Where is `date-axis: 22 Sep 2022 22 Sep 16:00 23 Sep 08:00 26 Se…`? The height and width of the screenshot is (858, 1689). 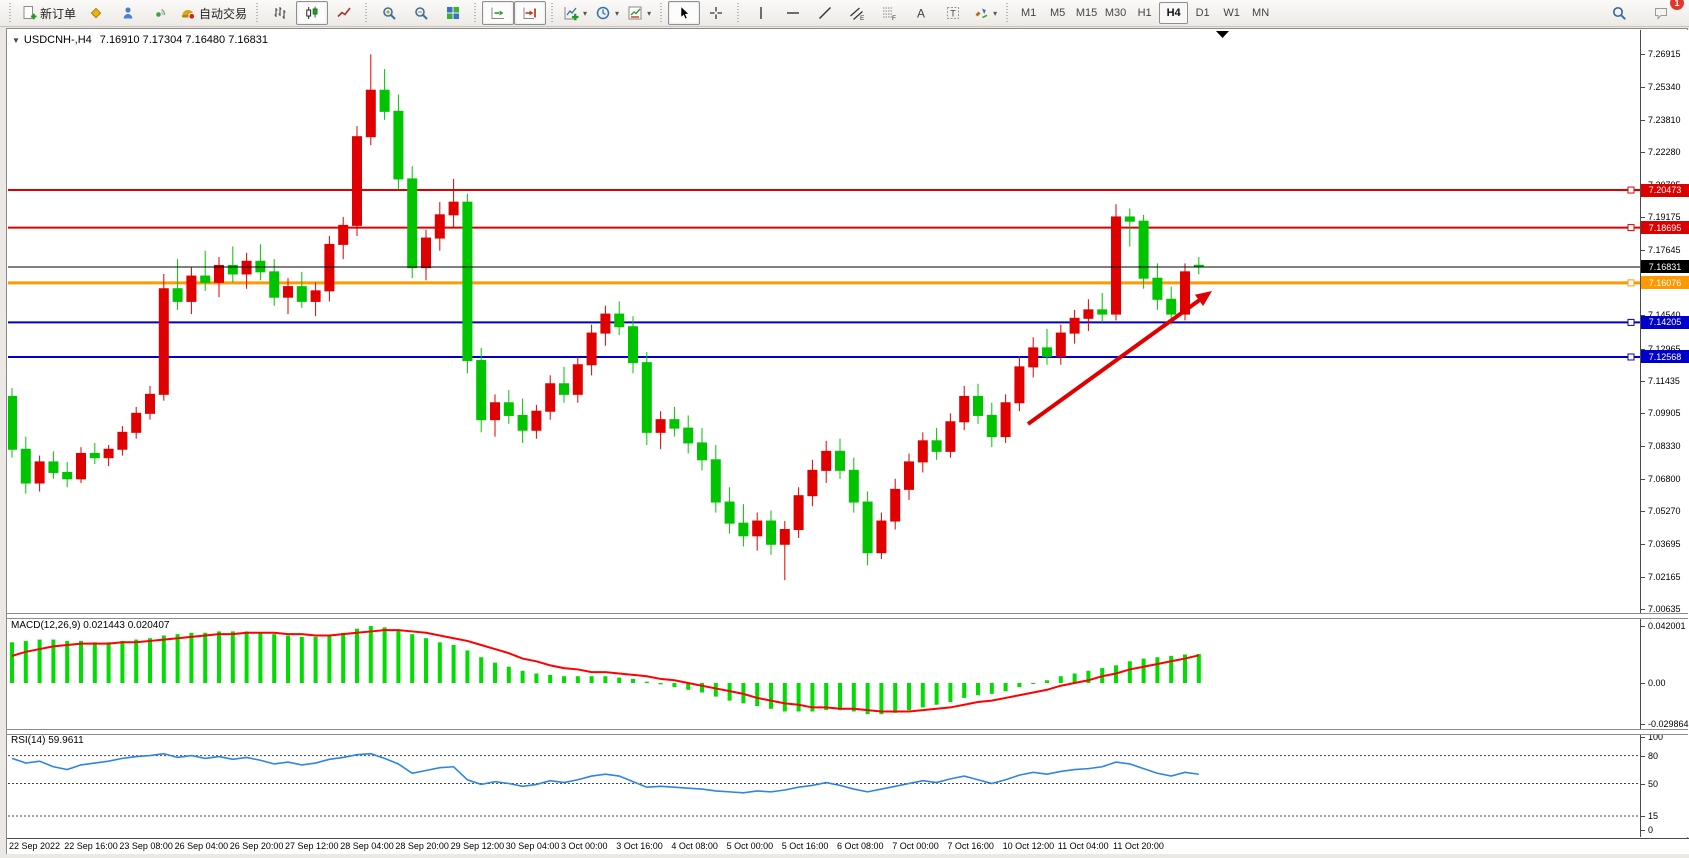 date-axis: 22 Sep 2022 22 Sep 16:00 23 Sep 08:00 26 Se… is located at coordinates (848, 846).